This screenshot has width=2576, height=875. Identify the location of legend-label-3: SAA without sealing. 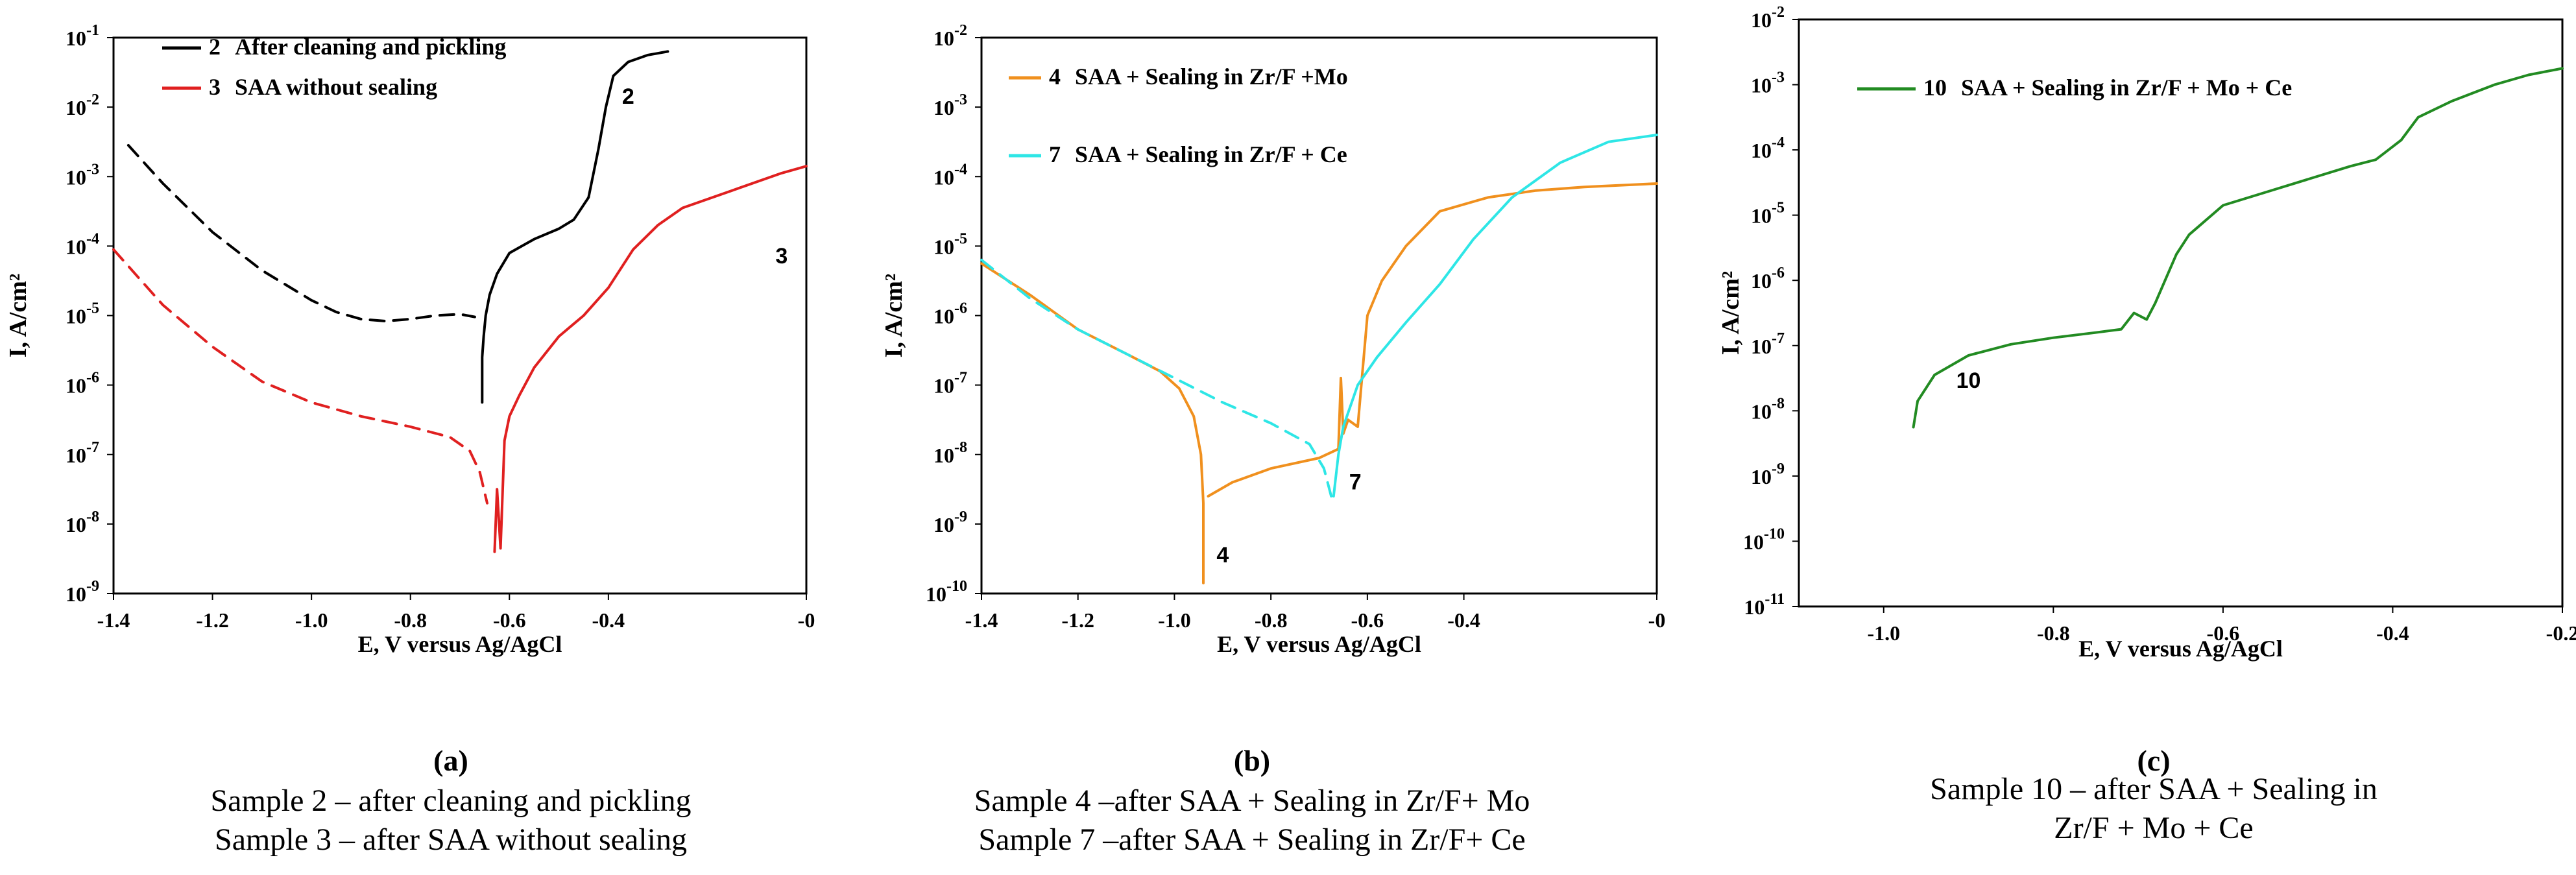
(336, 87).